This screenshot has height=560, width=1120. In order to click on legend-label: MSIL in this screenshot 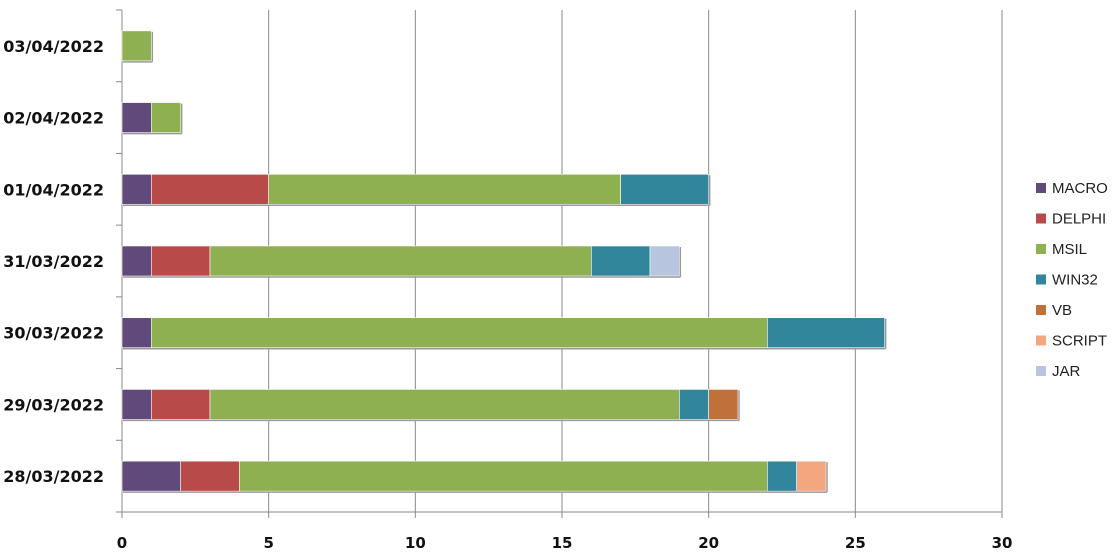, I will do `click(1069, 249)`.